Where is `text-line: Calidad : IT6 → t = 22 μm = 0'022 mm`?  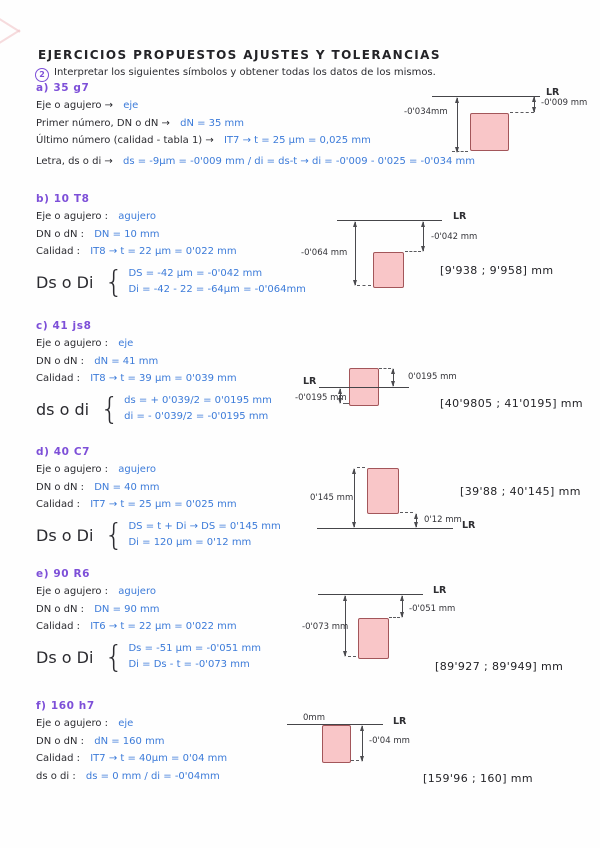 text-line: Calidad : IT6 → t = 22 μm = 0'022 mm is located at coordinates (148, 630).